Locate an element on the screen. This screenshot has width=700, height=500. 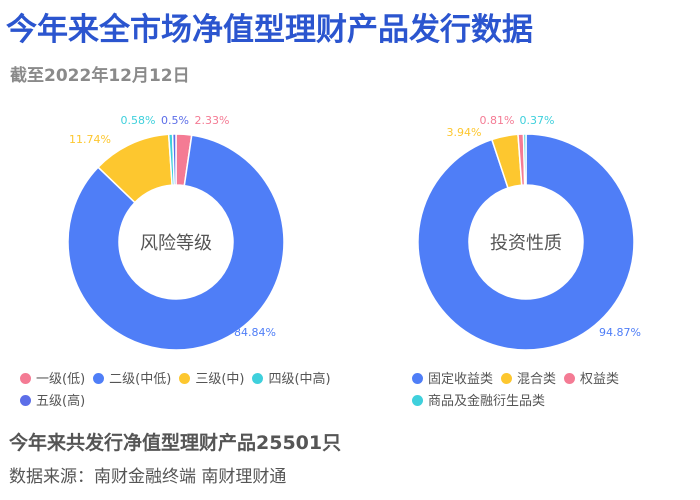
legend-investment-type: 固定收益类 混合类 权益类商品及金融衍生品类 is located at coordinates (552, 391).